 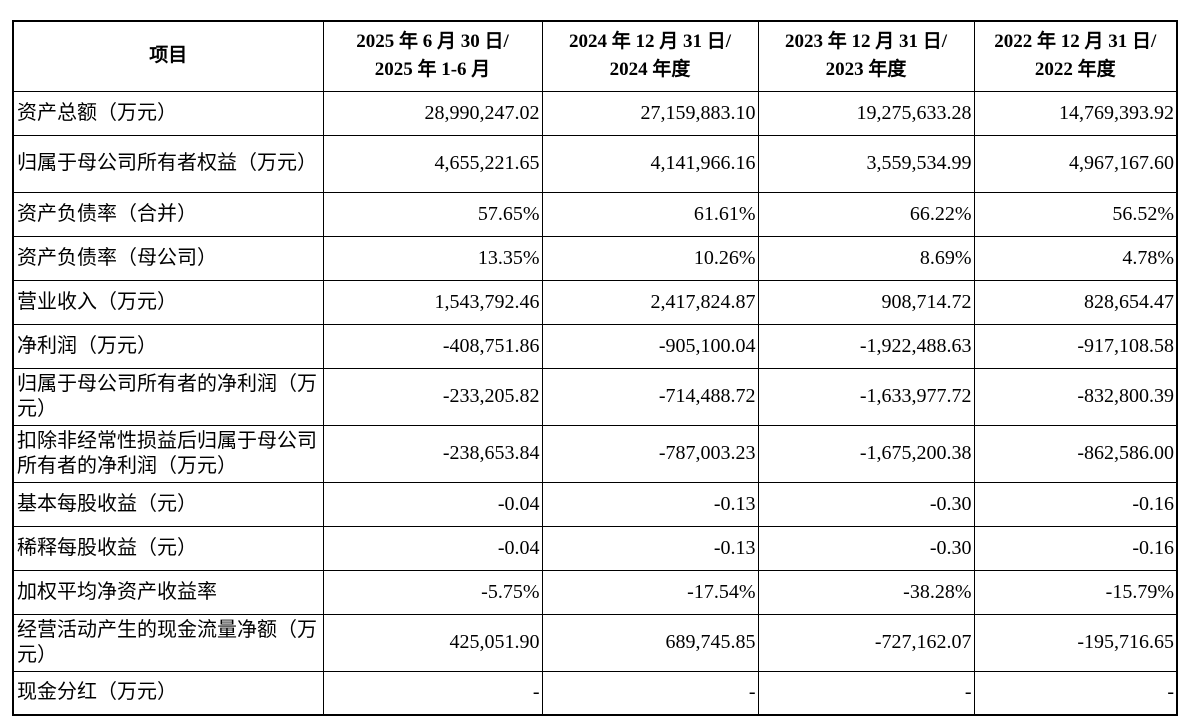 What do you see at coordinates (866, 592) in the screenshot?
I see `row-value: -38.28%` at bounding box center [866, 592].